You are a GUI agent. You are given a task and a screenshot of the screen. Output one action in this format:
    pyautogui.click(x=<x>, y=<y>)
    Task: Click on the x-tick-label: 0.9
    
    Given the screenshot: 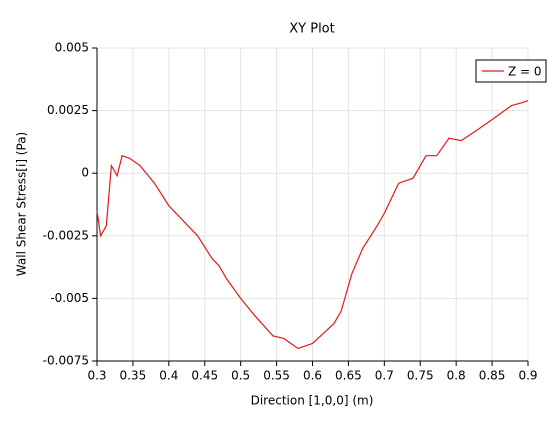 What is the action you would take?
    pyautogui.click(x=527, y=376)
    